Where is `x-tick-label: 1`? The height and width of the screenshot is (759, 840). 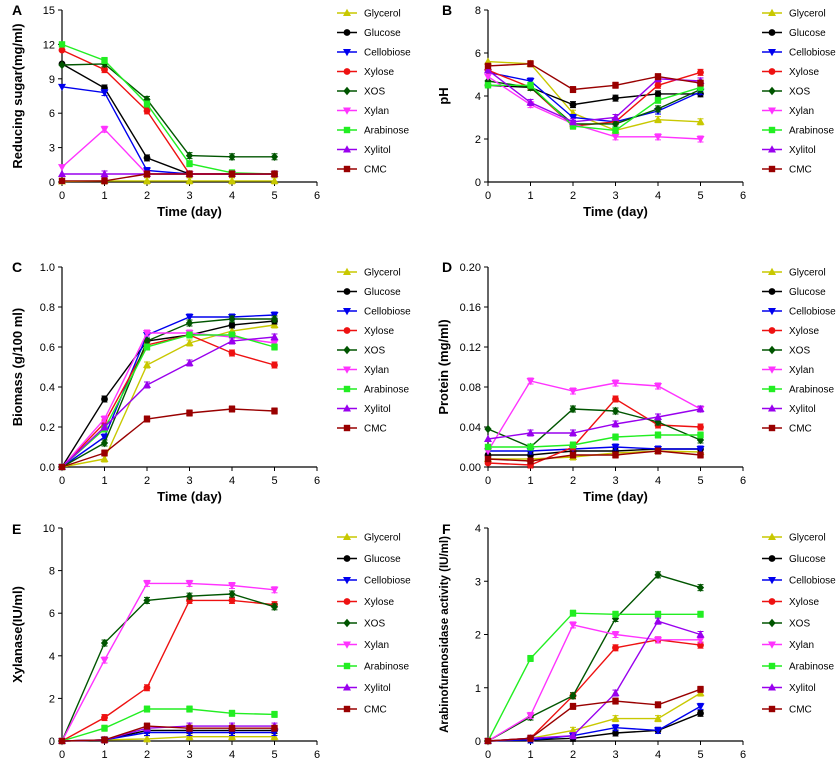
x-tick-label: 1 is located at coordinates (530, 754).